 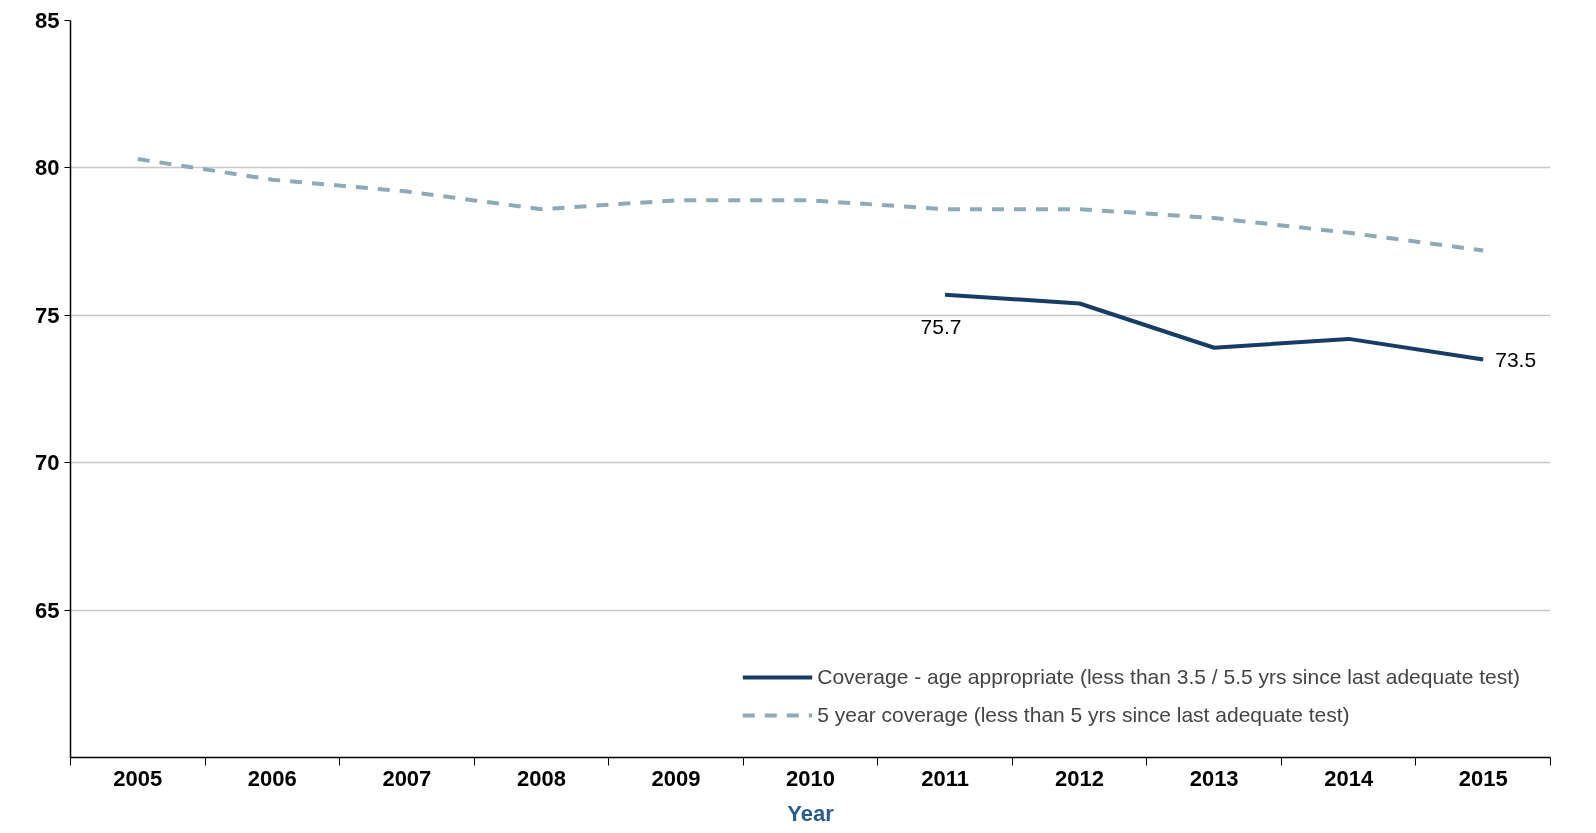 What do you see at coordinates (810, 778) in the screenshot?
I see `x-tick-label: 2010` at bounding box center [810, 778].